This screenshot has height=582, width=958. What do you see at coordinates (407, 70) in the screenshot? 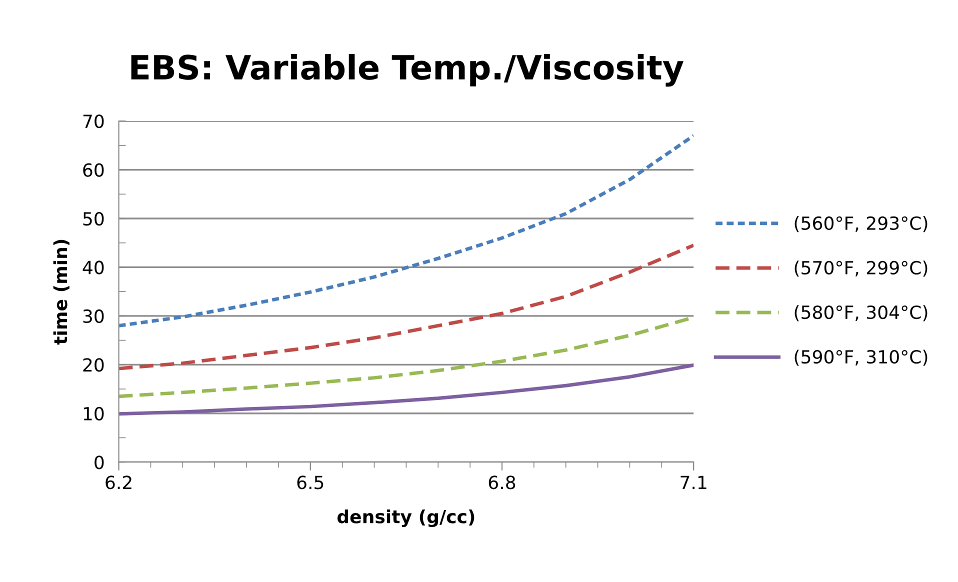
I see `chart-title: EBS: Variable Temp./Viscosity` at bounding box center [407, 70].